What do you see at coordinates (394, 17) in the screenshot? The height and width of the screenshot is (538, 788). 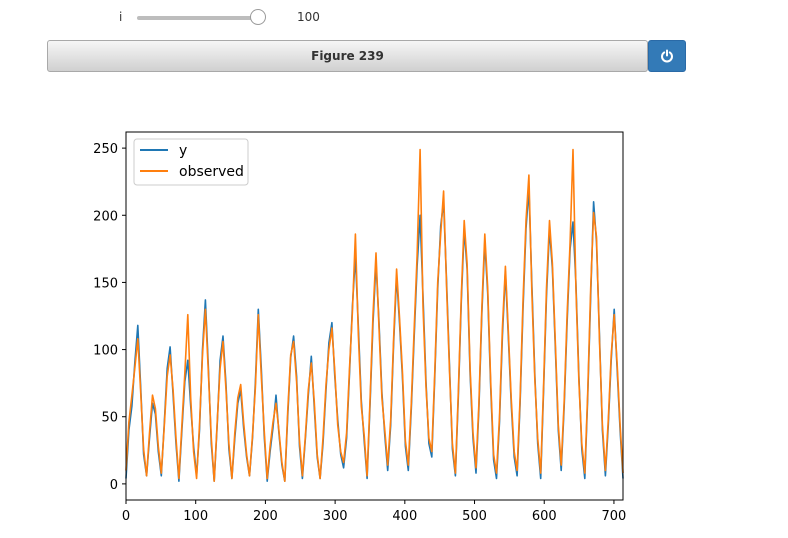 I see `slider-widget: i 100` at bounding box center [394, 17].